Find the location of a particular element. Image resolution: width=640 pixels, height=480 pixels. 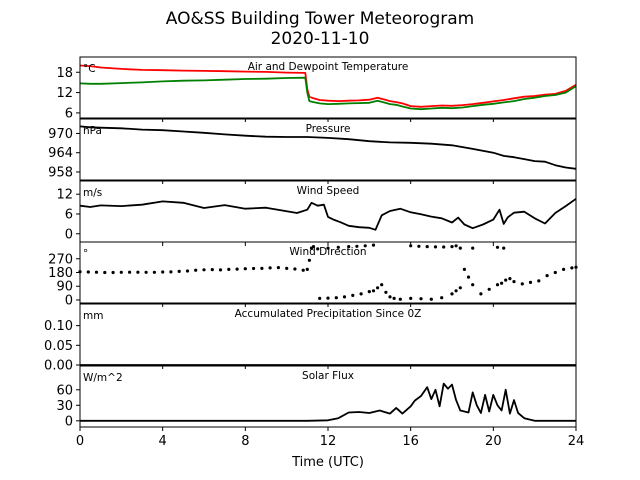

precipitation-panel-title: Accumulated Precipitation Since 0Z is located at coordinates (328, 314).